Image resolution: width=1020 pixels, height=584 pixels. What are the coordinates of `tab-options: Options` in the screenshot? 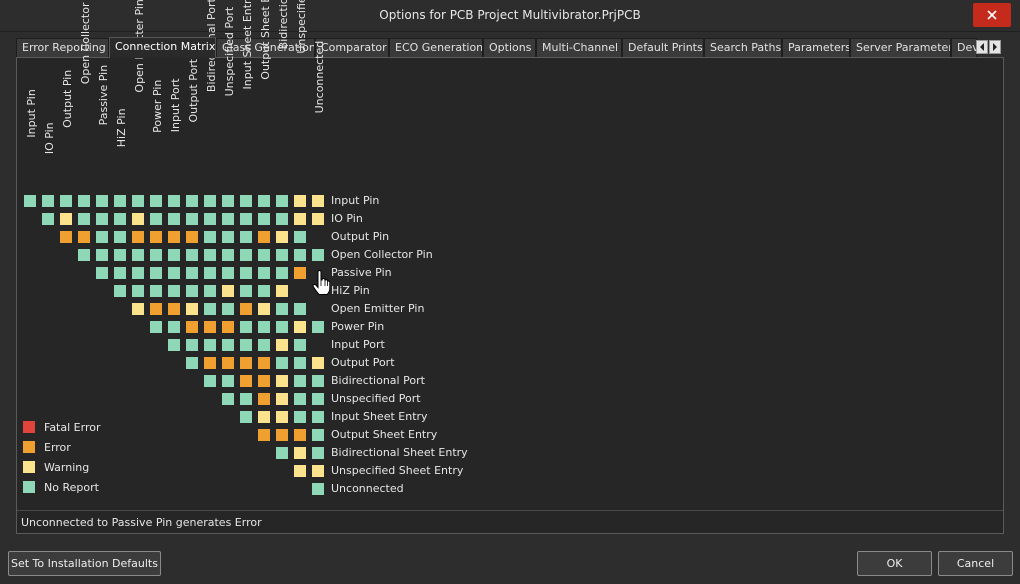 It's located at (509, 47).